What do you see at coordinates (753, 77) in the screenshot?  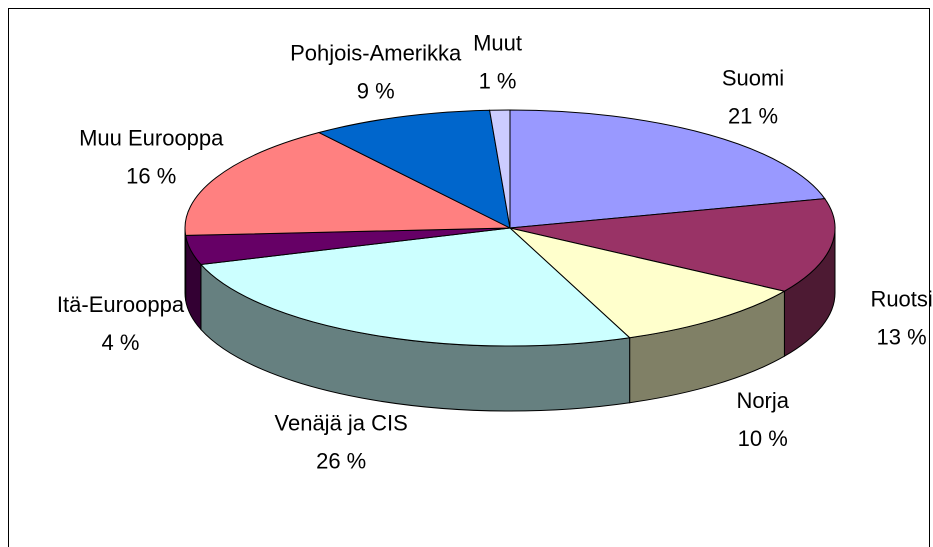 I see `slice-label: Suomi` at bounding box center [753, 77].